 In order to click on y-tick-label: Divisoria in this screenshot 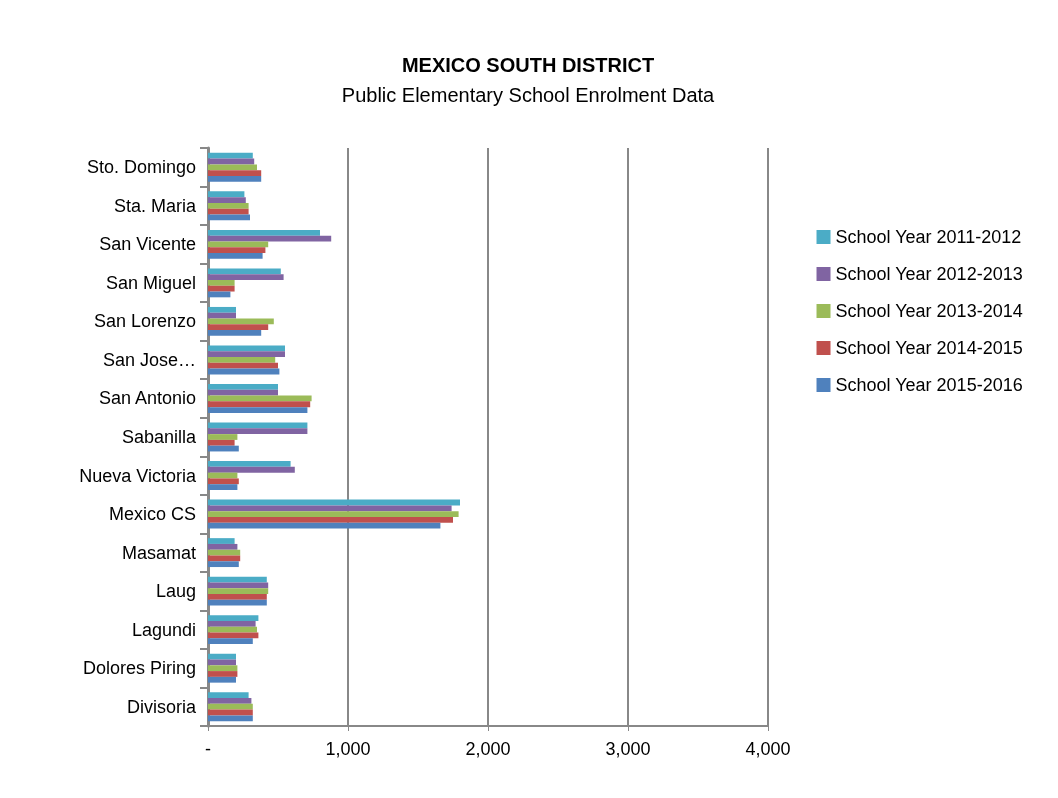, I will do `click(161, 706)`.